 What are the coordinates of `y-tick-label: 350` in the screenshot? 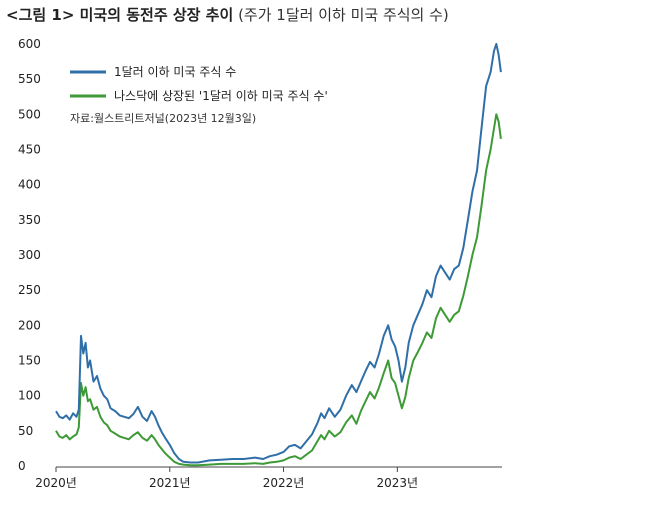 It's located at (29, 220).